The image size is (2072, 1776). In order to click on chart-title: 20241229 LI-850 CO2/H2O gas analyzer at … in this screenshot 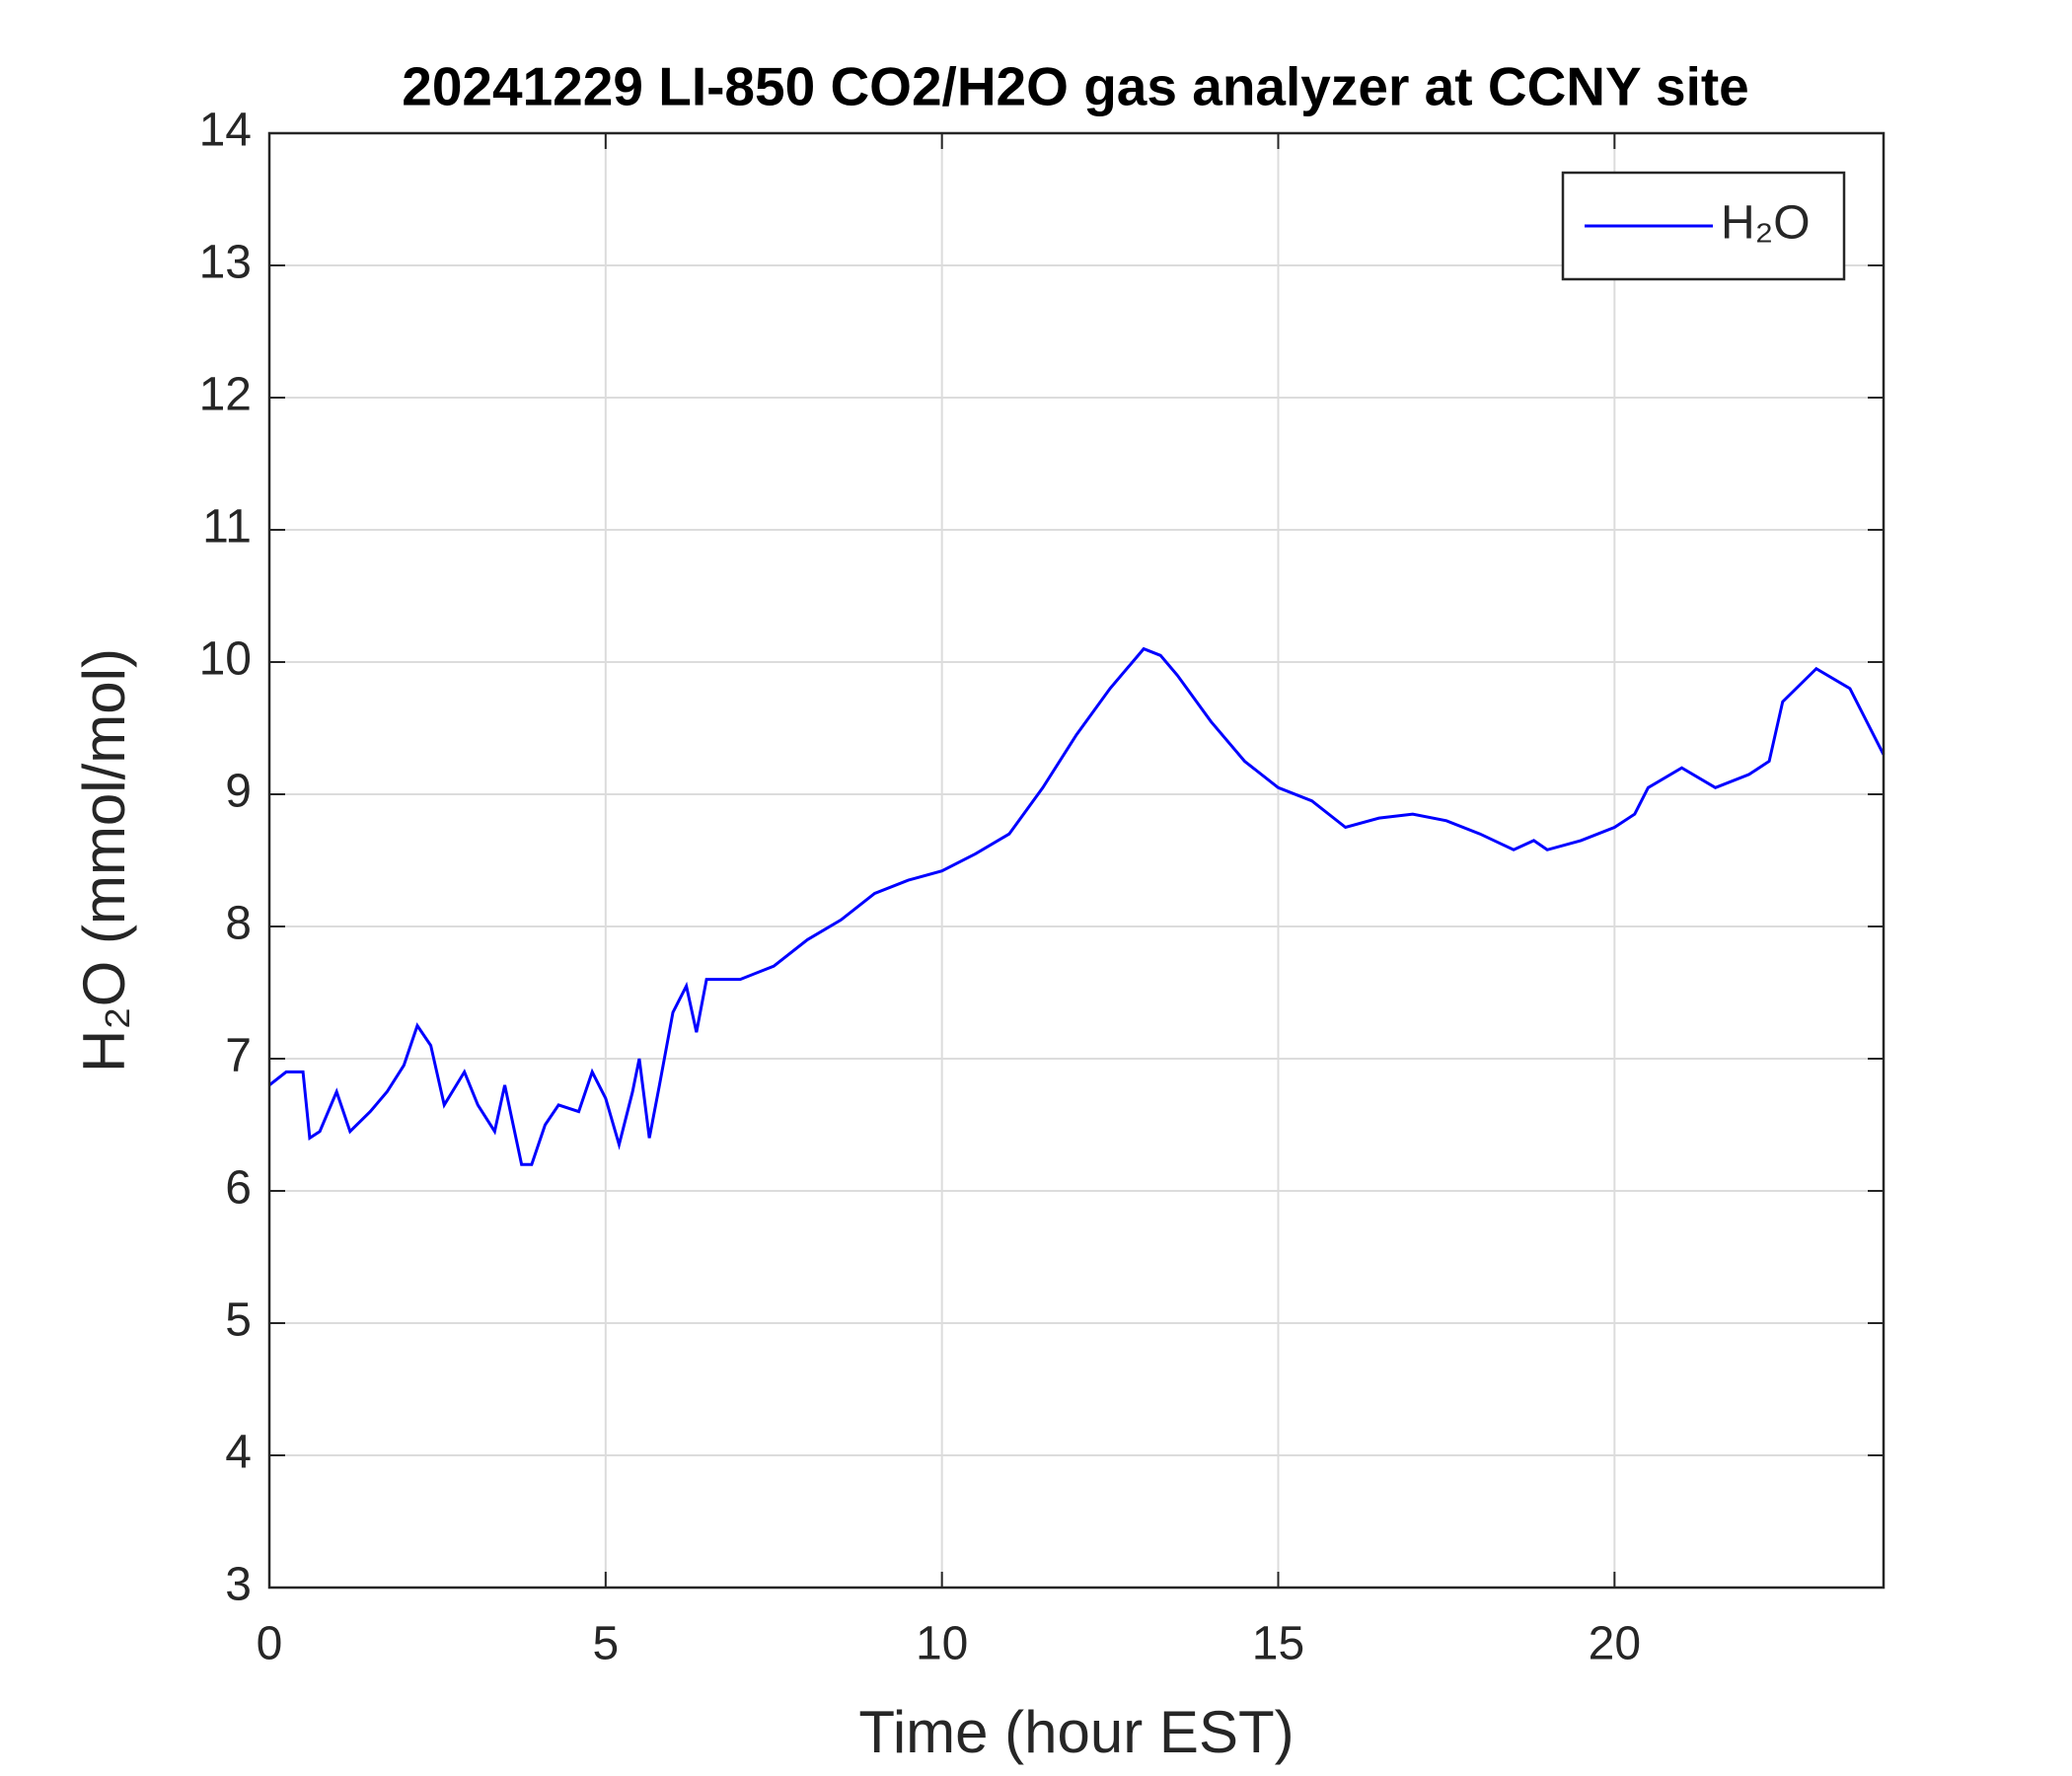, I will do `click(1076, 86)`.